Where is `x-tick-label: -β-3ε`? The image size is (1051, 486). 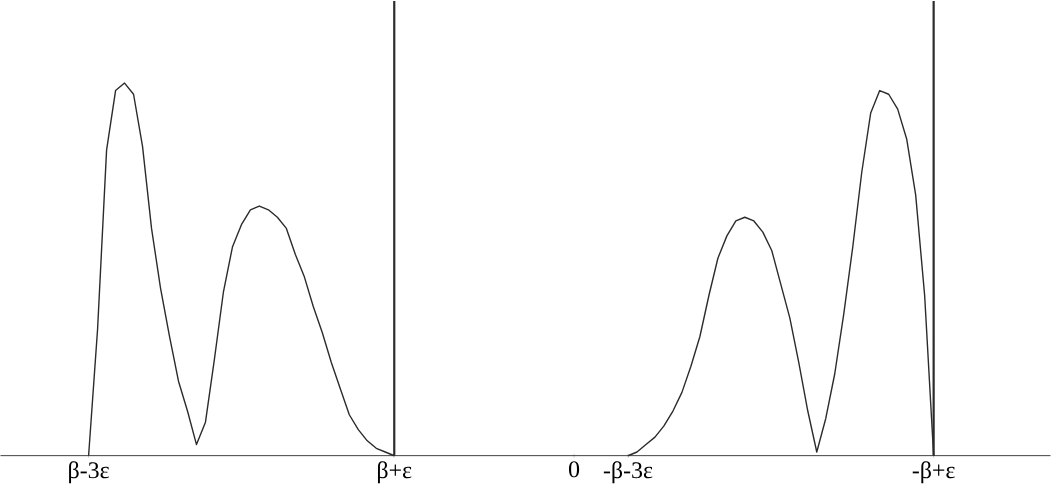 x-tick-label: -β-3ε is located at coordinates (628, 472).